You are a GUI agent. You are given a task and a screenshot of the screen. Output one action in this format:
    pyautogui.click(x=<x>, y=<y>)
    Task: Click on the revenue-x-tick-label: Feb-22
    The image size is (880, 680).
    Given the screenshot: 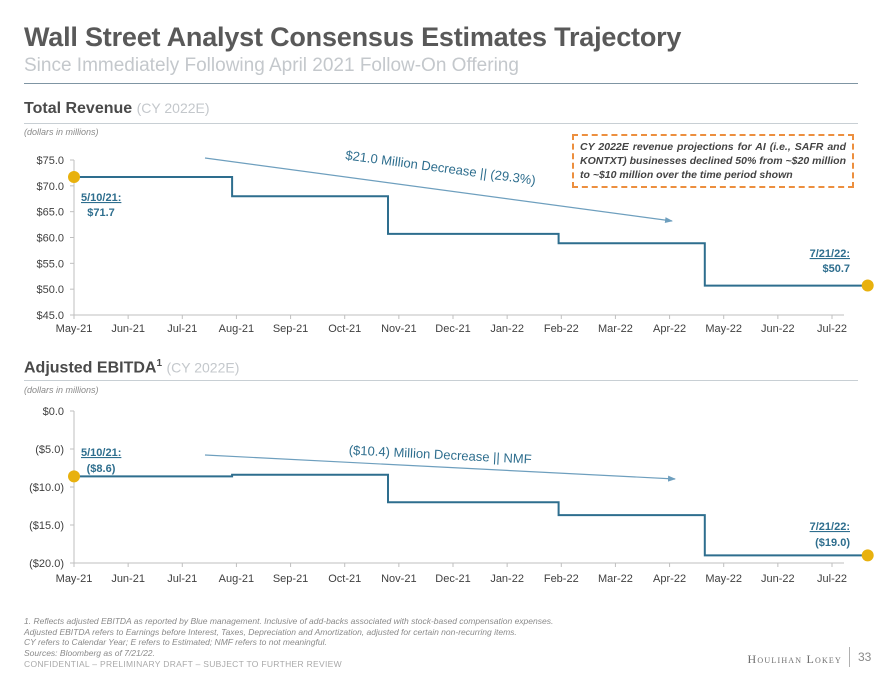 What is the action you would take?
    pyautogui.click(x=561, y=329)
    